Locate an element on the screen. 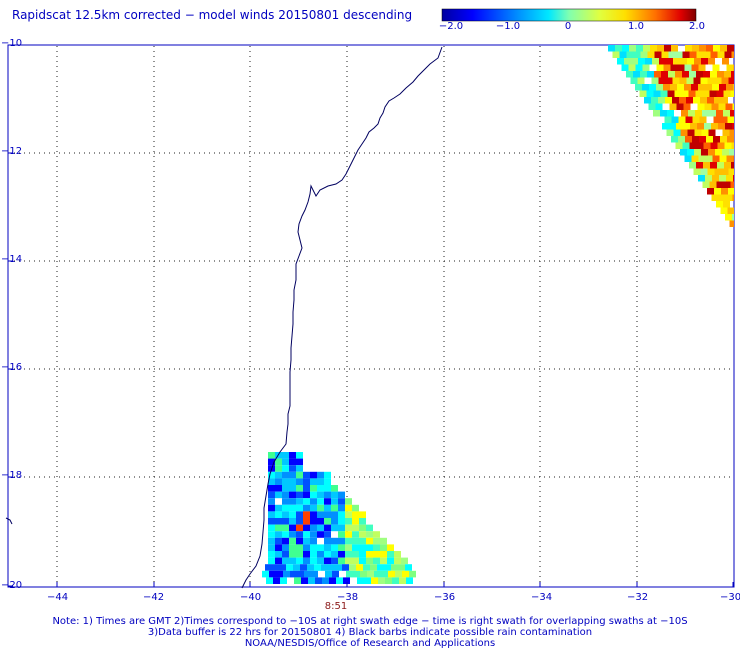  lon-label-34: −34 is located at coordinates (542, 597).